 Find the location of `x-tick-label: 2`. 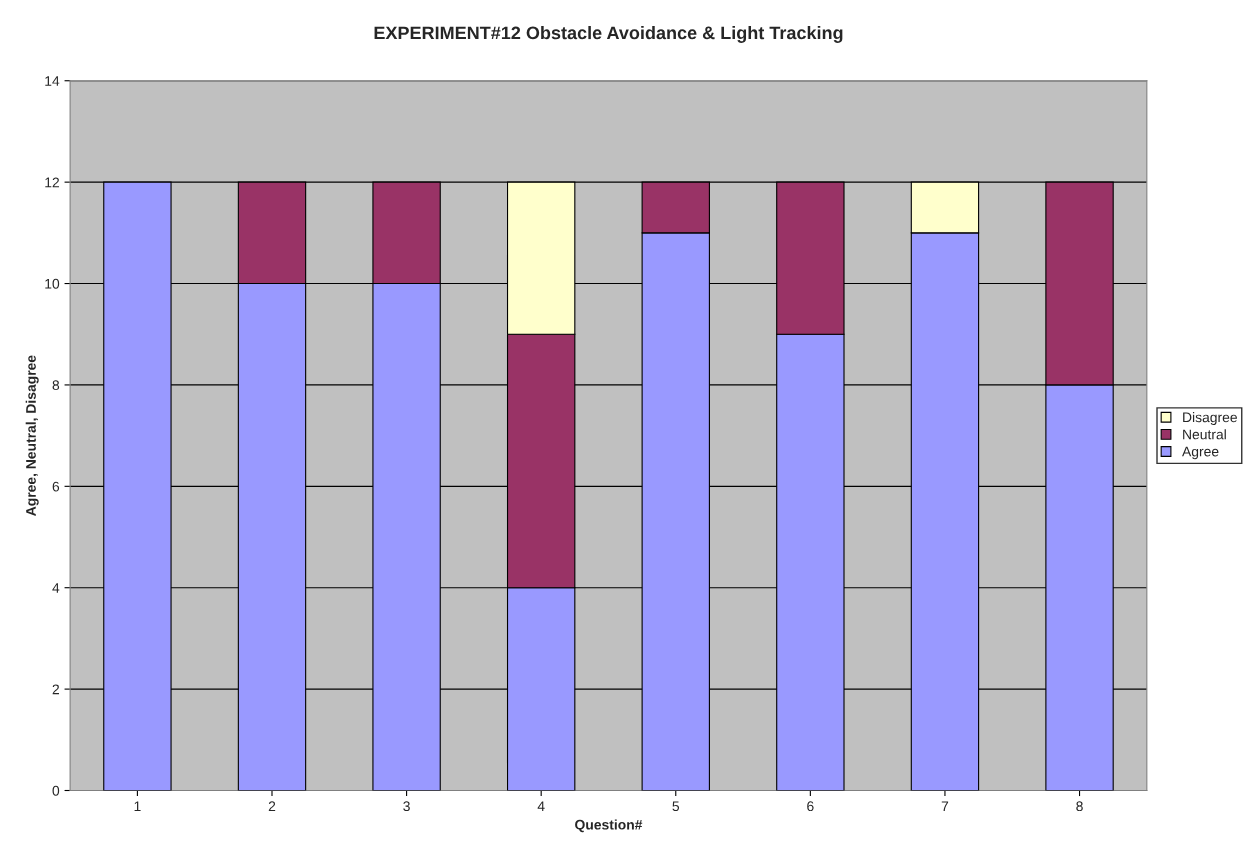

x-tick-label: 2 is located at coordinates (272, 806).